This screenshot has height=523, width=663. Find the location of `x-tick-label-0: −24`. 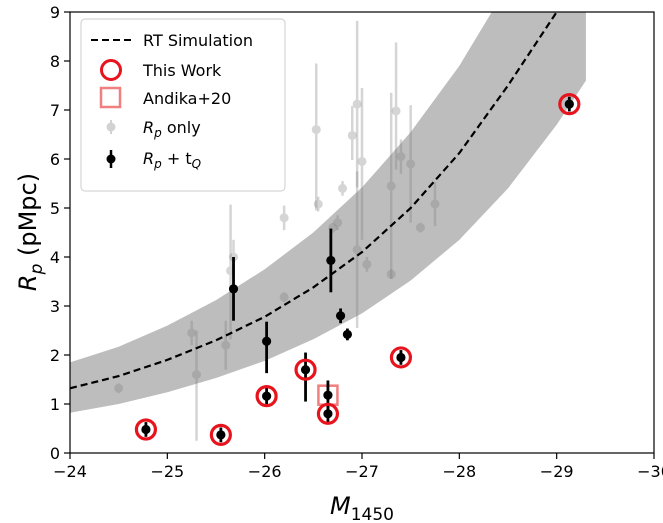

x-tick-label-0: −24 is located at coordinates (70, 471).